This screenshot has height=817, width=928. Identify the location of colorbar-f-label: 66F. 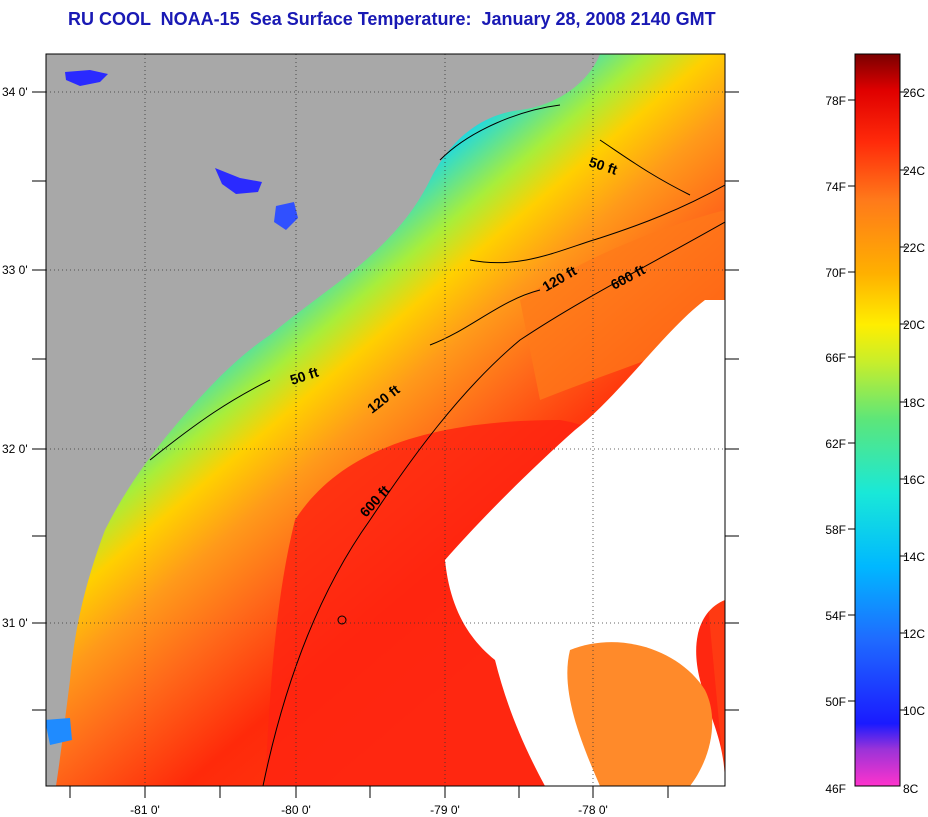
(835, 358).